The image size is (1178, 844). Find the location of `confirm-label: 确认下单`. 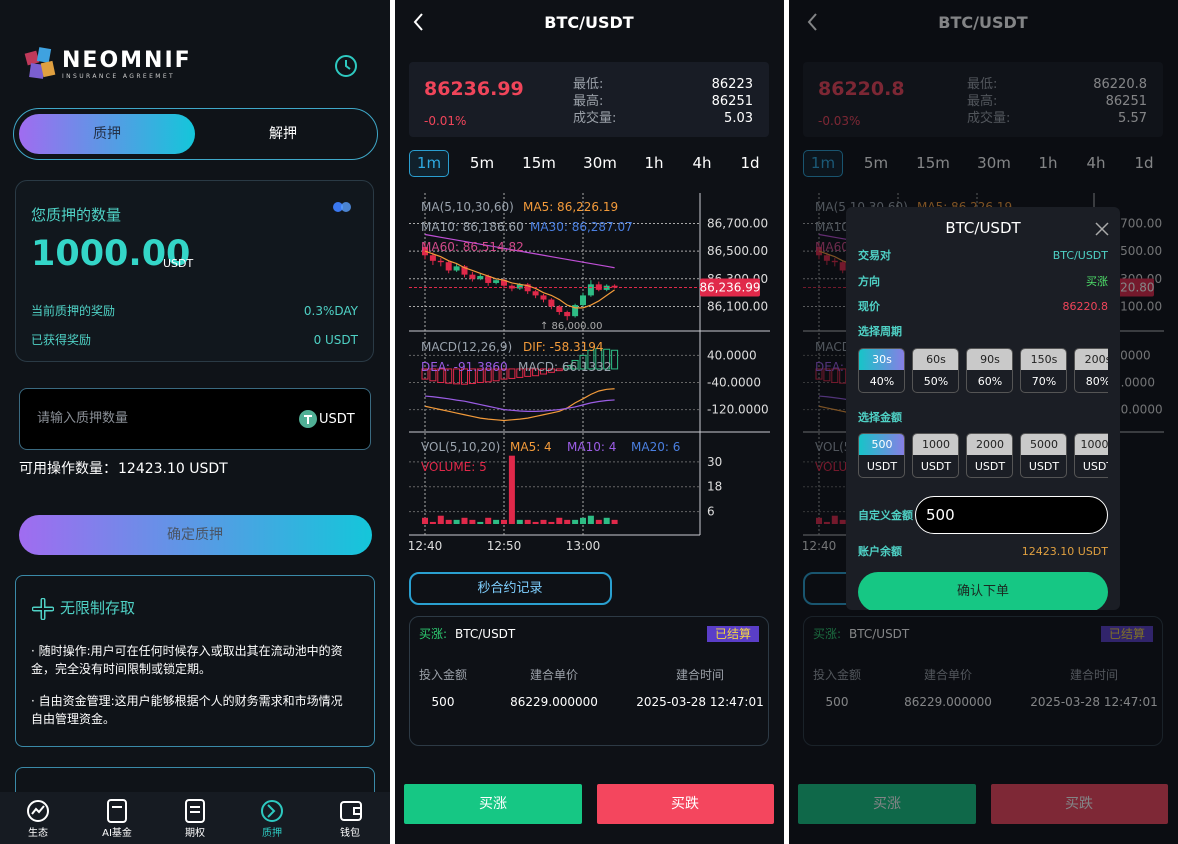

confirm-label: 确认下单 is located at coordinates (983, 591).